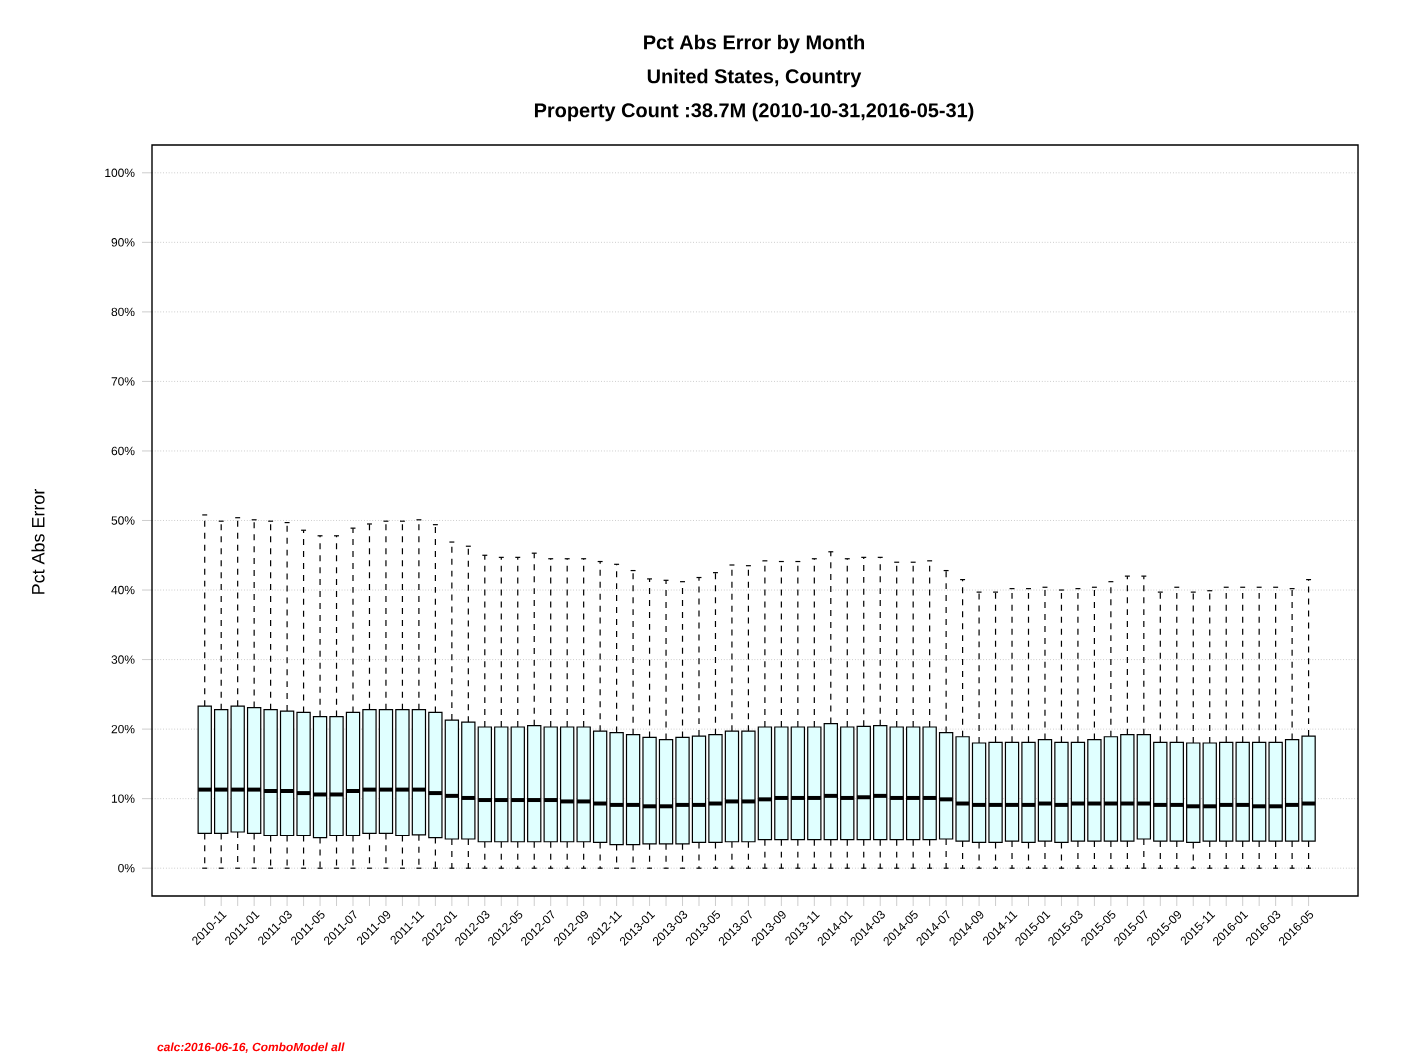  What do you see at coordinates (251, 1047) in the screenshot?
I see `text: calc:2016-06-16, ComboModel all` at bounding box center [251, 1047].